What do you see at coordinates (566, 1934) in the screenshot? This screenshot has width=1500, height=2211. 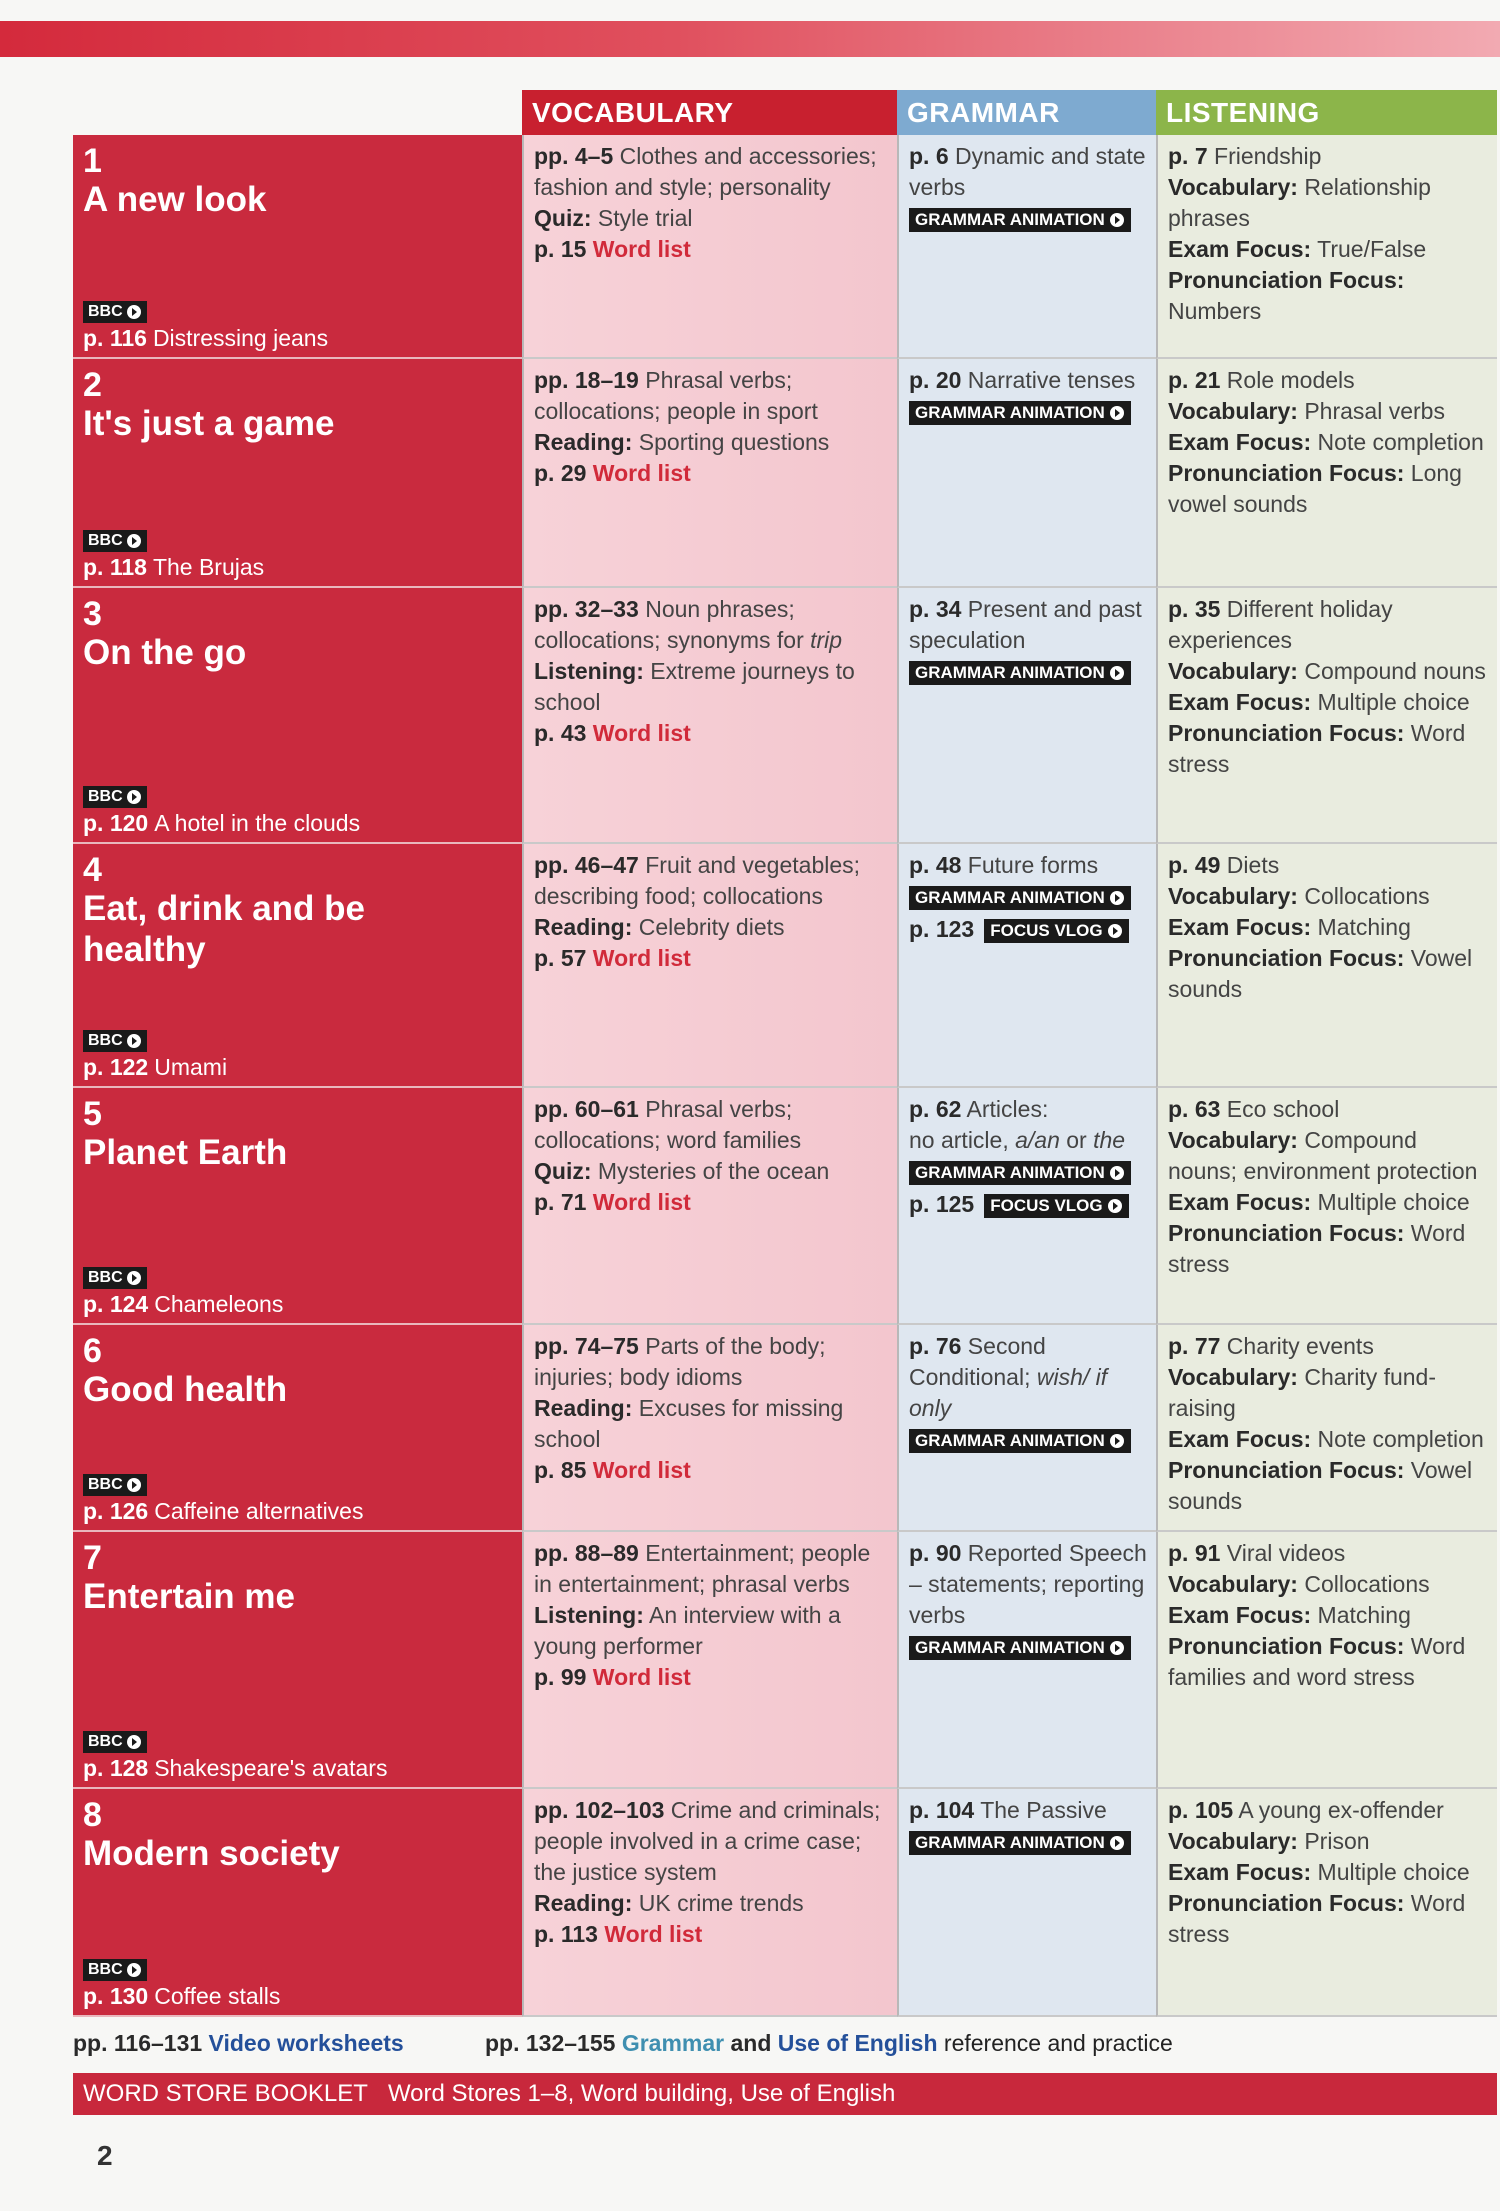 I see `bold-text: p. 113` at bounding box center [566, 1934].